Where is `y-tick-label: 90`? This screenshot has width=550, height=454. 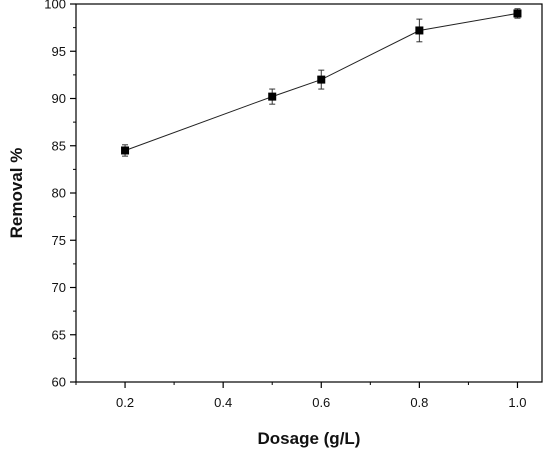 y-tick-label: 90 is located at coordinates (59, 98).